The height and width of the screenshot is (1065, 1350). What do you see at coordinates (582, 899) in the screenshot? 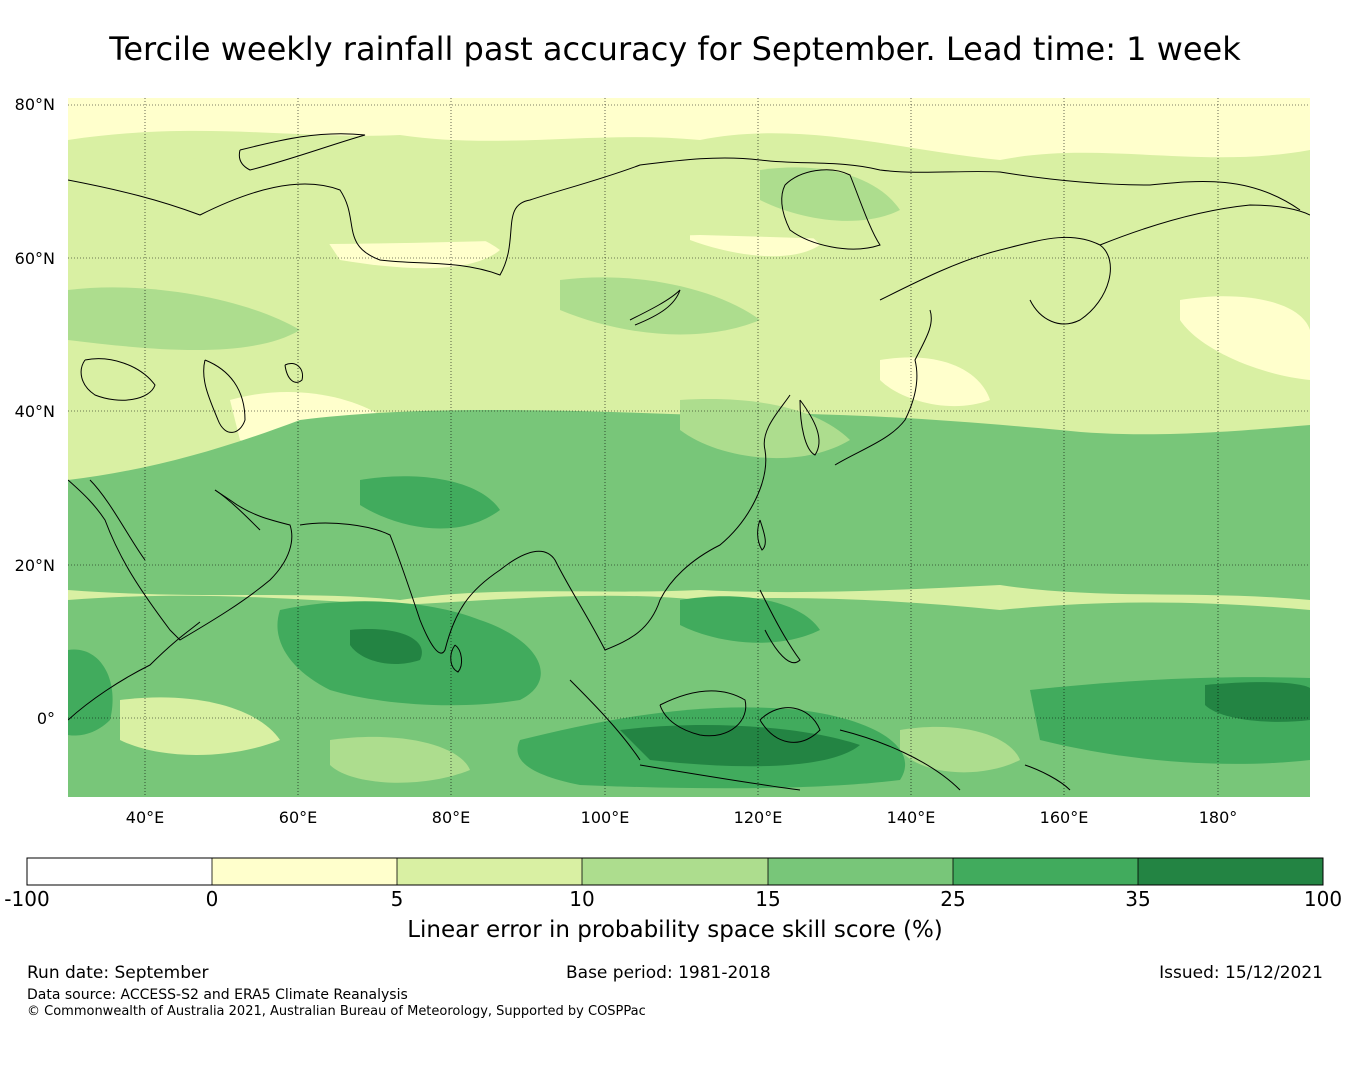
I see `colorbar-tick-label: 10` at bounding box center [582, 899].